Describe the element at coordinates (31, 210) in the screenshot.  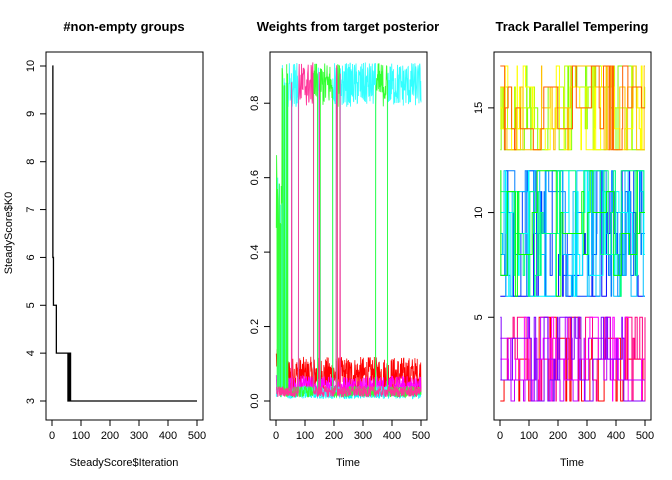
I see `y-tick-label: 7` at that location.